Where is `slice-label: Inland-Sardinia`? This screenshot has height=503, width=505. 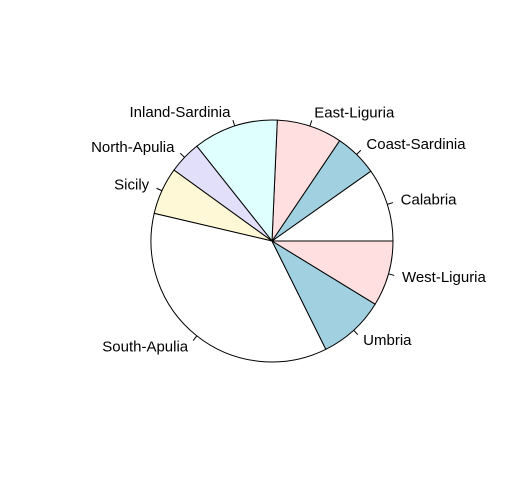 slice-label: Inland-Sardinia is located at coordinates (181, 112).